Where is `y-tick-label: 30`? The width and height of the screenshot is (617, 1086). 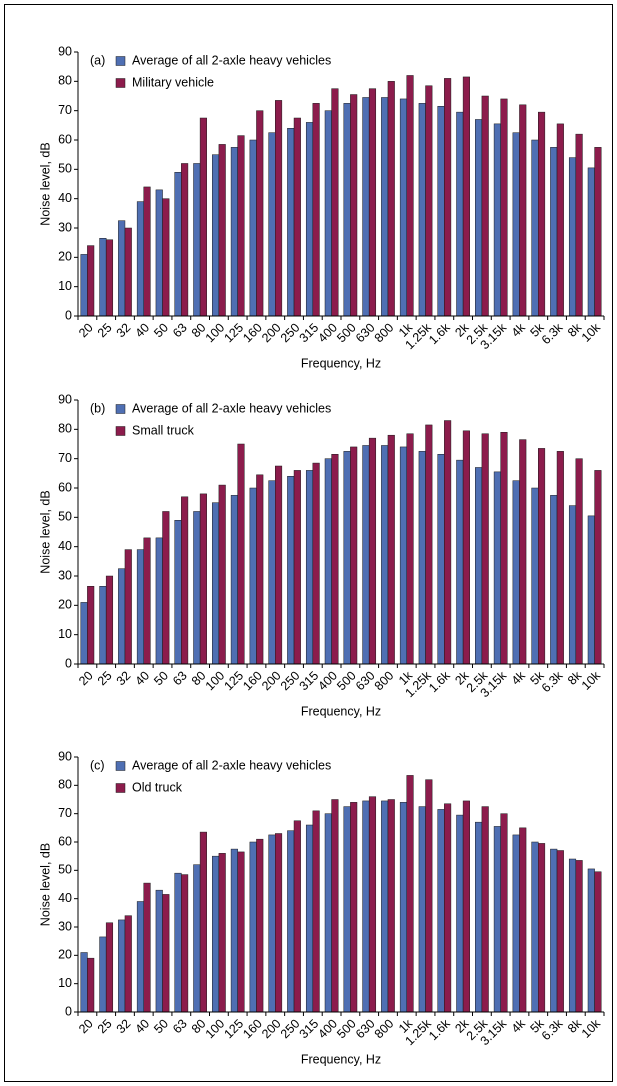
y-tick-label: 30 is located at coordinates (65, 575).